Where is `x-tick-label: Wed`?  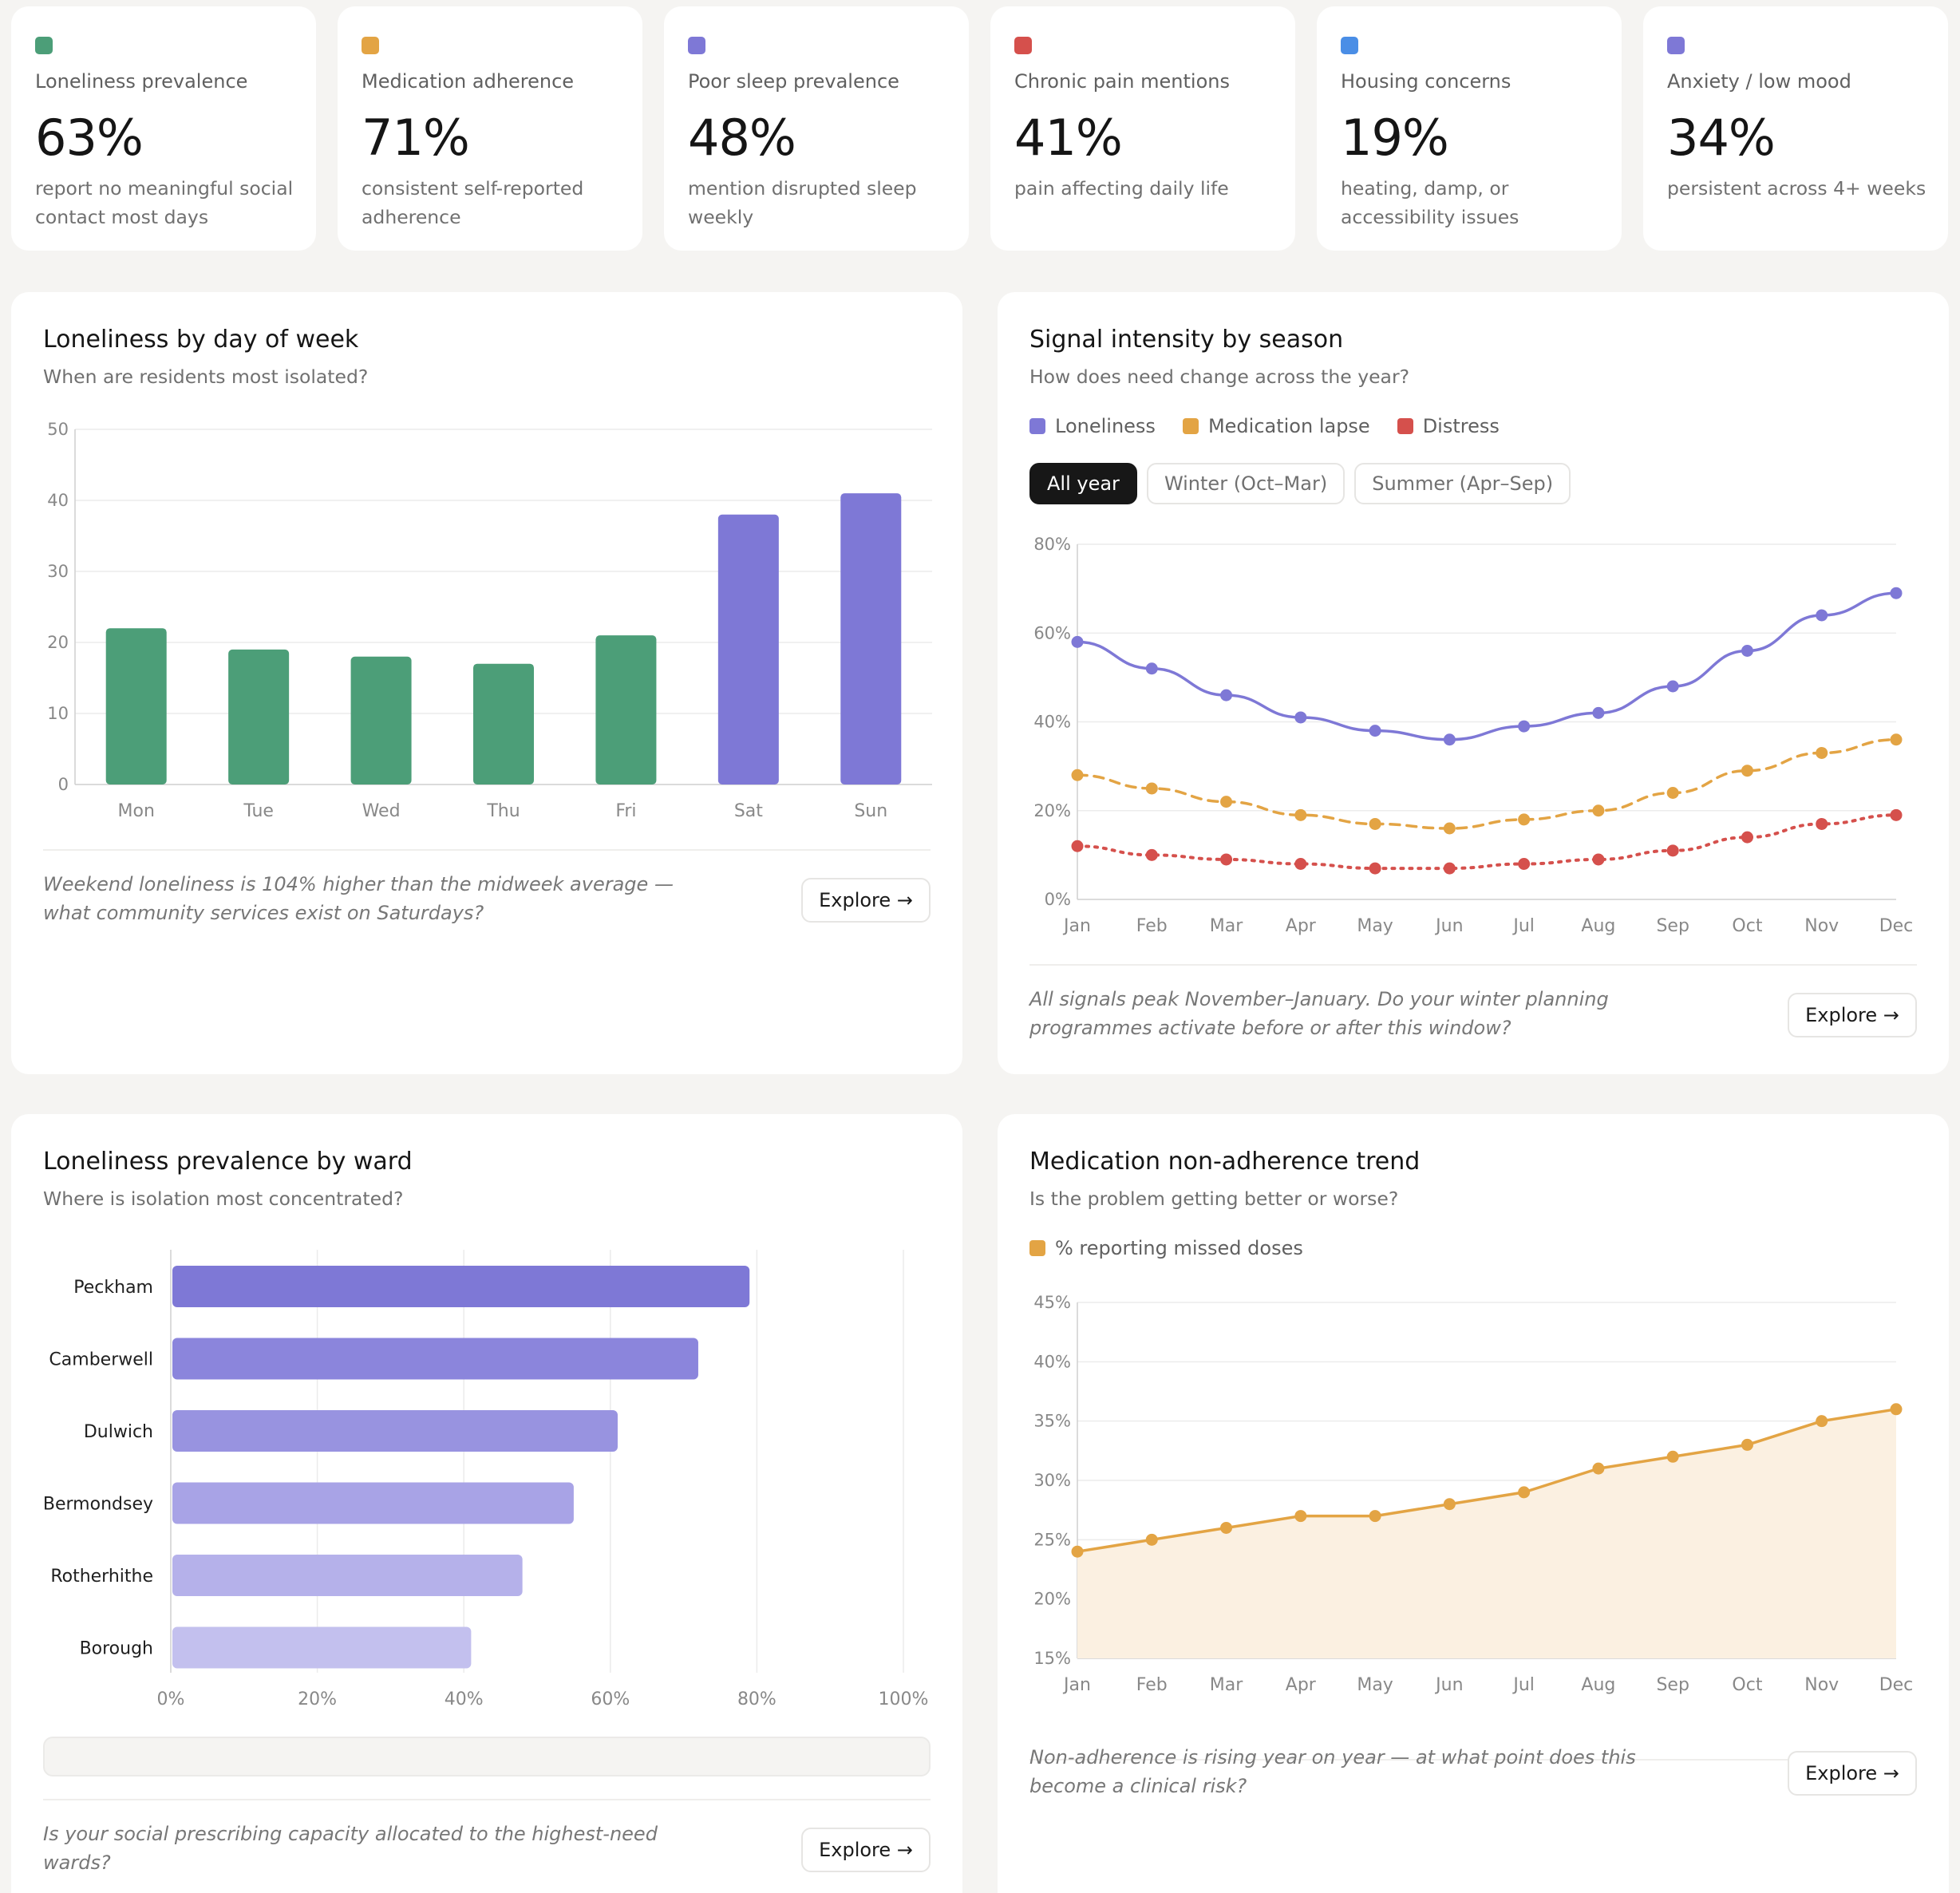
x-tick-label: Wed is located at coordinates (381, 811).